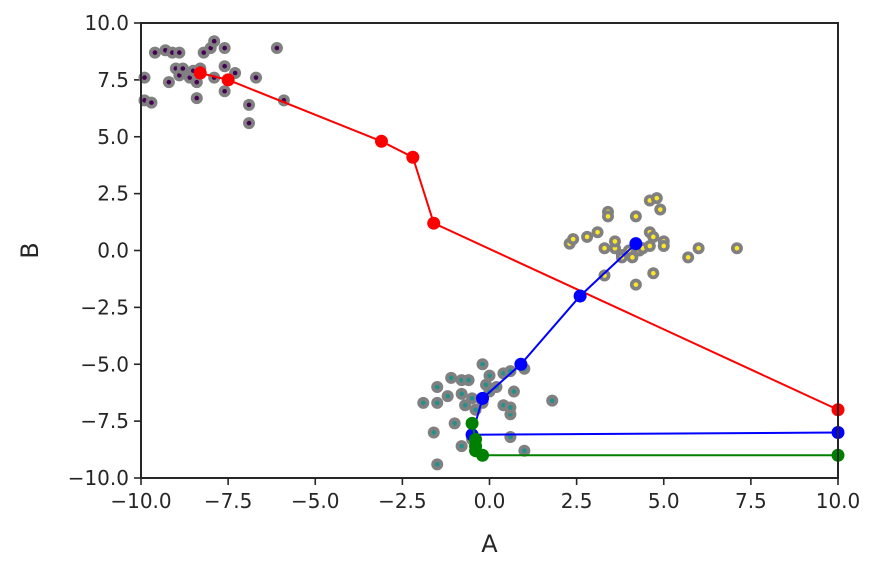 This screenshot has height=572, width=879. I want to click on path-line, so click(654, 339).